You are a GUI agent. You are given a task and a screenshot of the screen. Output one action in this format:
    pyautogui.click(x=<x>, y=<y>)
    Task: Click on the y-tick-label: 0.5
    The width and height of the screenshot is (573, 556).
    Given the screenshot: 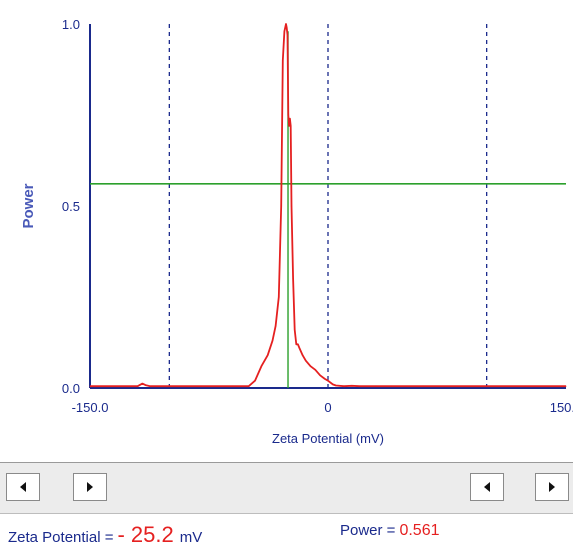 What is the action you would take?
    pyautogui.click(x=71, y=206)
    